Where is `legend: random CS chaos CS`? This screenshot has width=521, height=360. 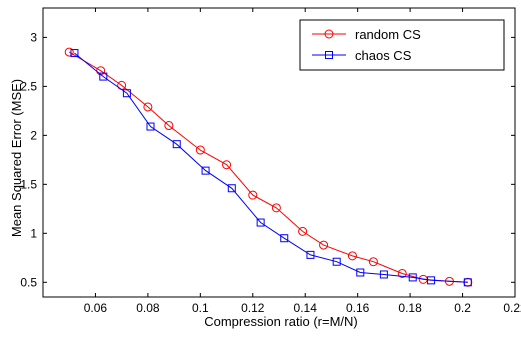 legend: random CS chaos CS is located at coordinates (402, 45).